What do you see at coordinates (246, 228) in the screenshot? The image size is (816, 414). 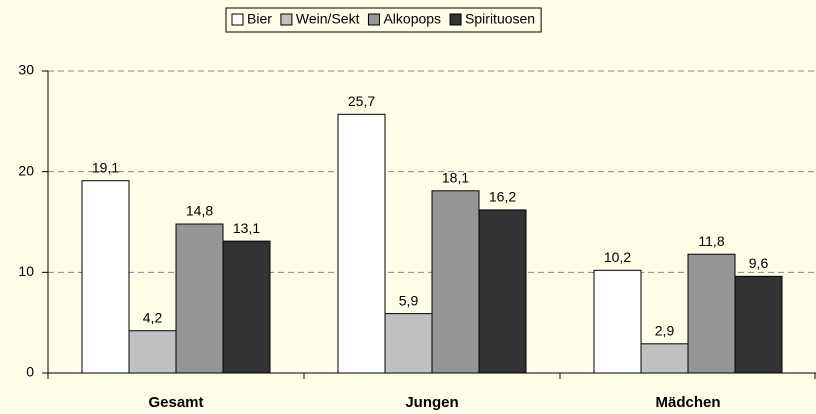 I see `value-label: 13,1` at bounding box center [246, 228].